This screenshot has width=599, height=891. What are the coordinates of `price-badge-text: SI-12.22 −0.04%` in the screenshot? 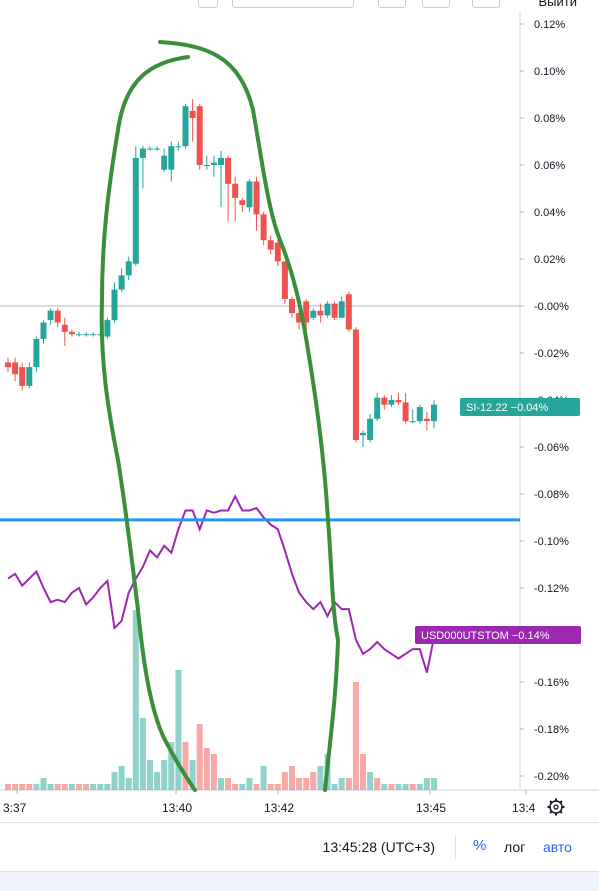 It's located at (507, 408).